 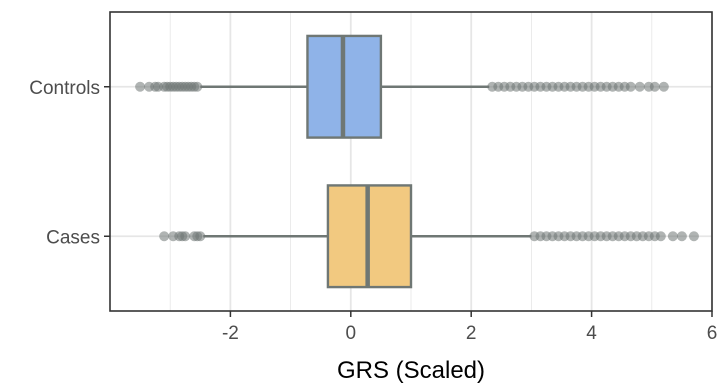 What do you see at coordinates (351, 333) in the screenshot?
I see `x-tick-label: 0` at bounding box center [351, 333].